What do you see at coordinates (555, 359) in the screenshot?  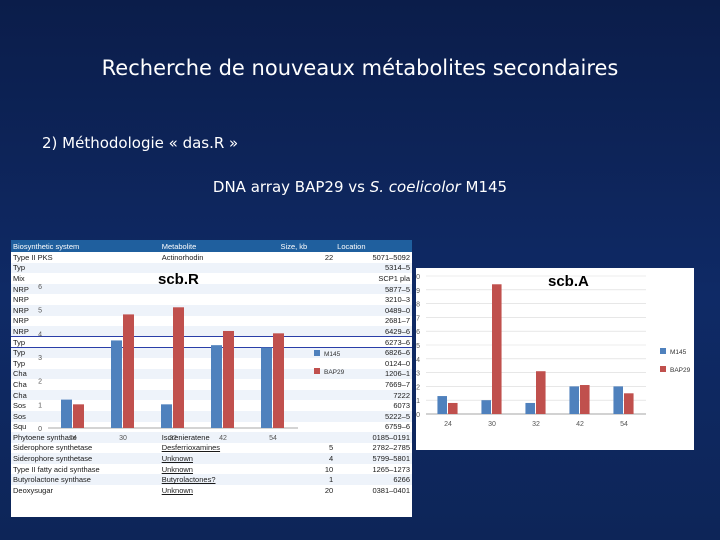 I see `chart-scba: 0 1 2 3 4 5 6 7 8 9 10 24 30 32 42 54 M145 BAP29 scb.A` at bounding box center [555, 359].